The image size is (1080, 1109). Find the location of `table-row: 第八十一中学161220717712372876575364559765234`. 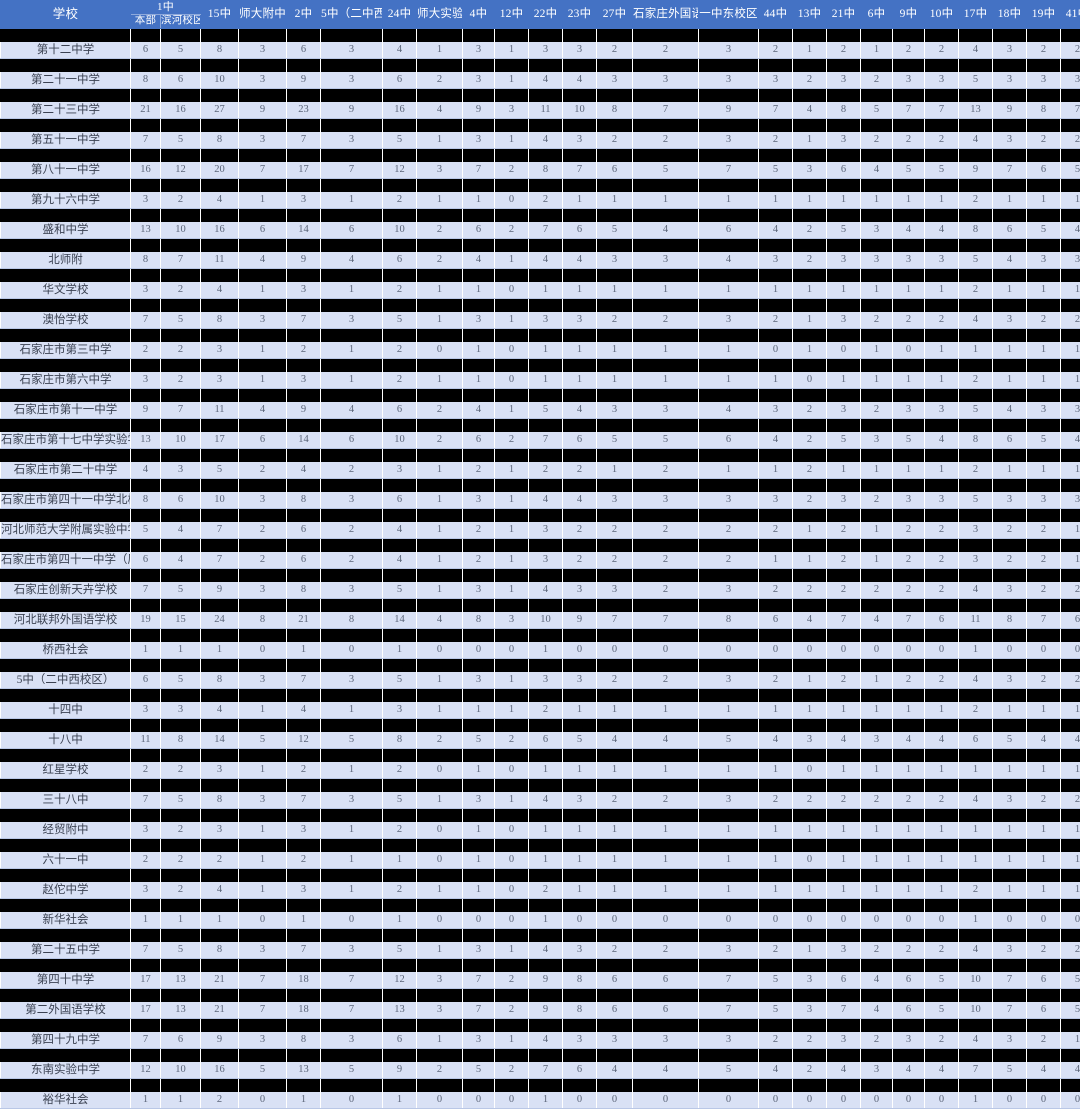

table-row: 第八十一中学161220717712372876575364559765234 is located at coordinates (540, 170).